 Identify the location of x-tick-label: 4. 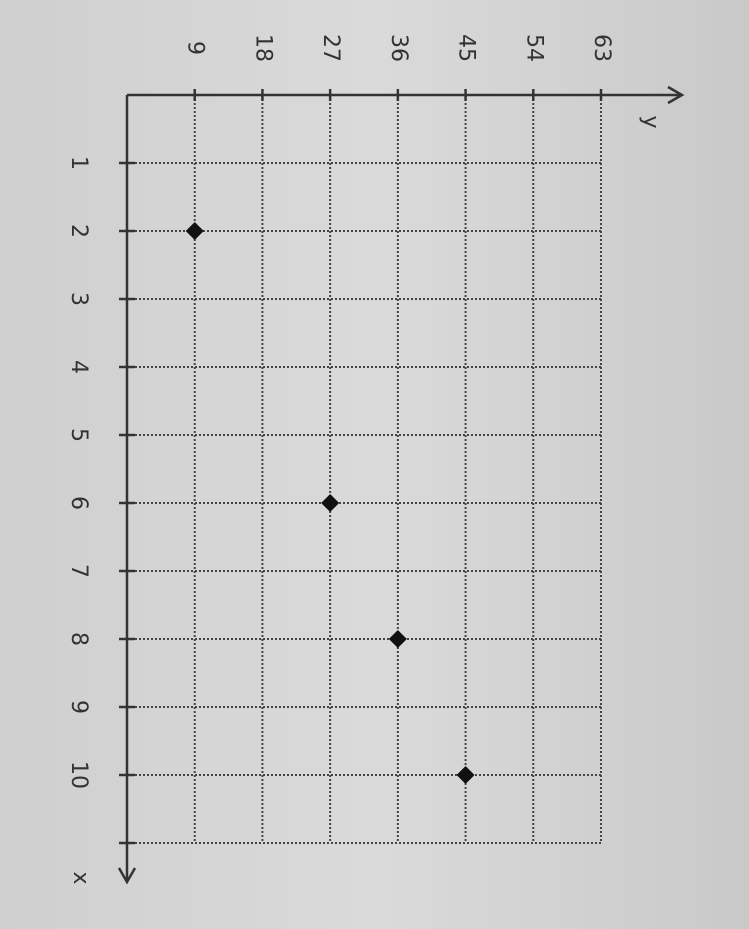
(78, 367).